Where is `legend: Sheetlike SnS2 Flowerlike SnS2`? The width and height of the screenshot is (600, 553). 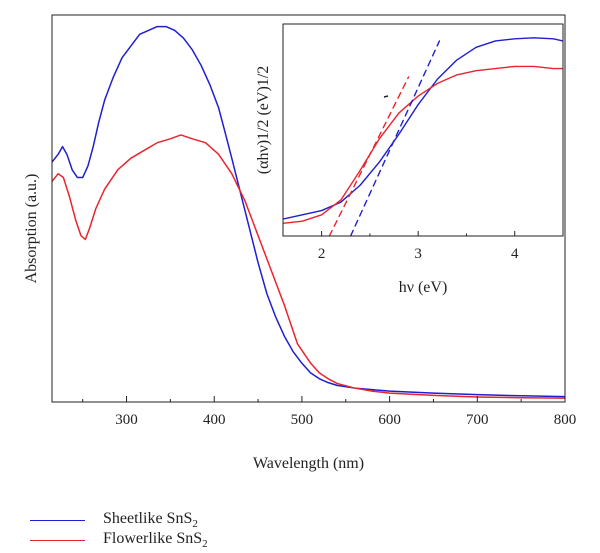 legend: Sheetlike SnS2 Flowerlike SnS2 is located at coordinates (180, 530).